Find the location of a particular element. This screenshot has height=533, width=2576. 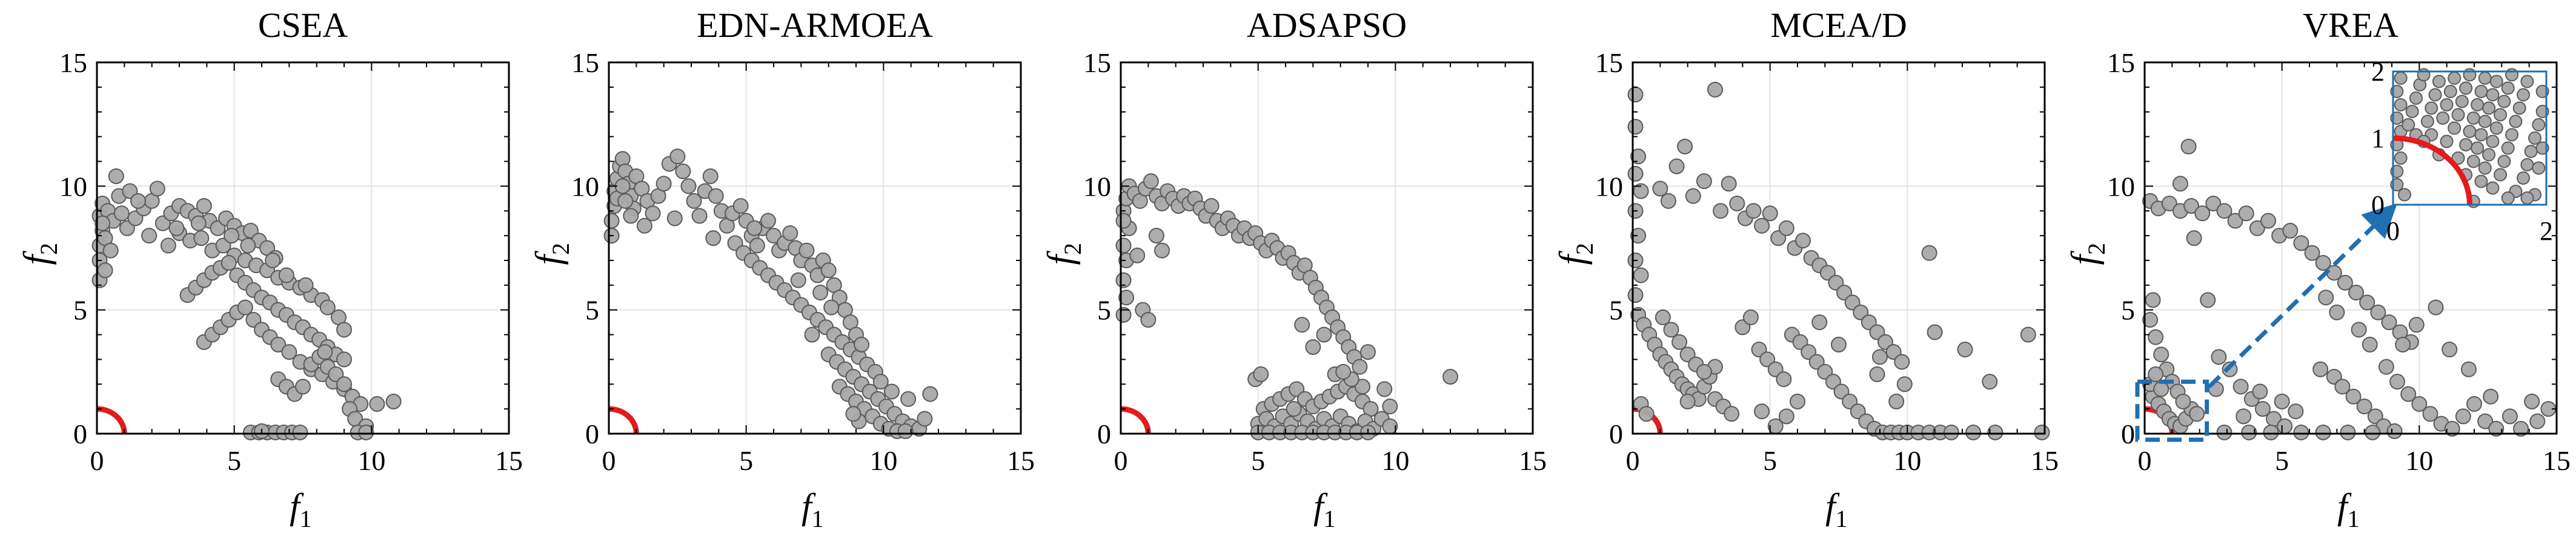

y-tick-label: 5 is located at coordinates (1616, 310).